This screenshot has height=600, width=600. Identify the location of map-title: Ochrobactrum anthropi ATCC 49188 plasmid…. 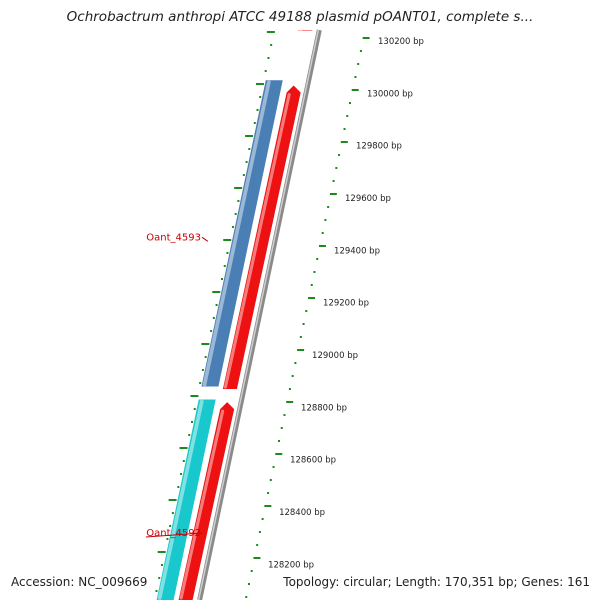
(300, 17).